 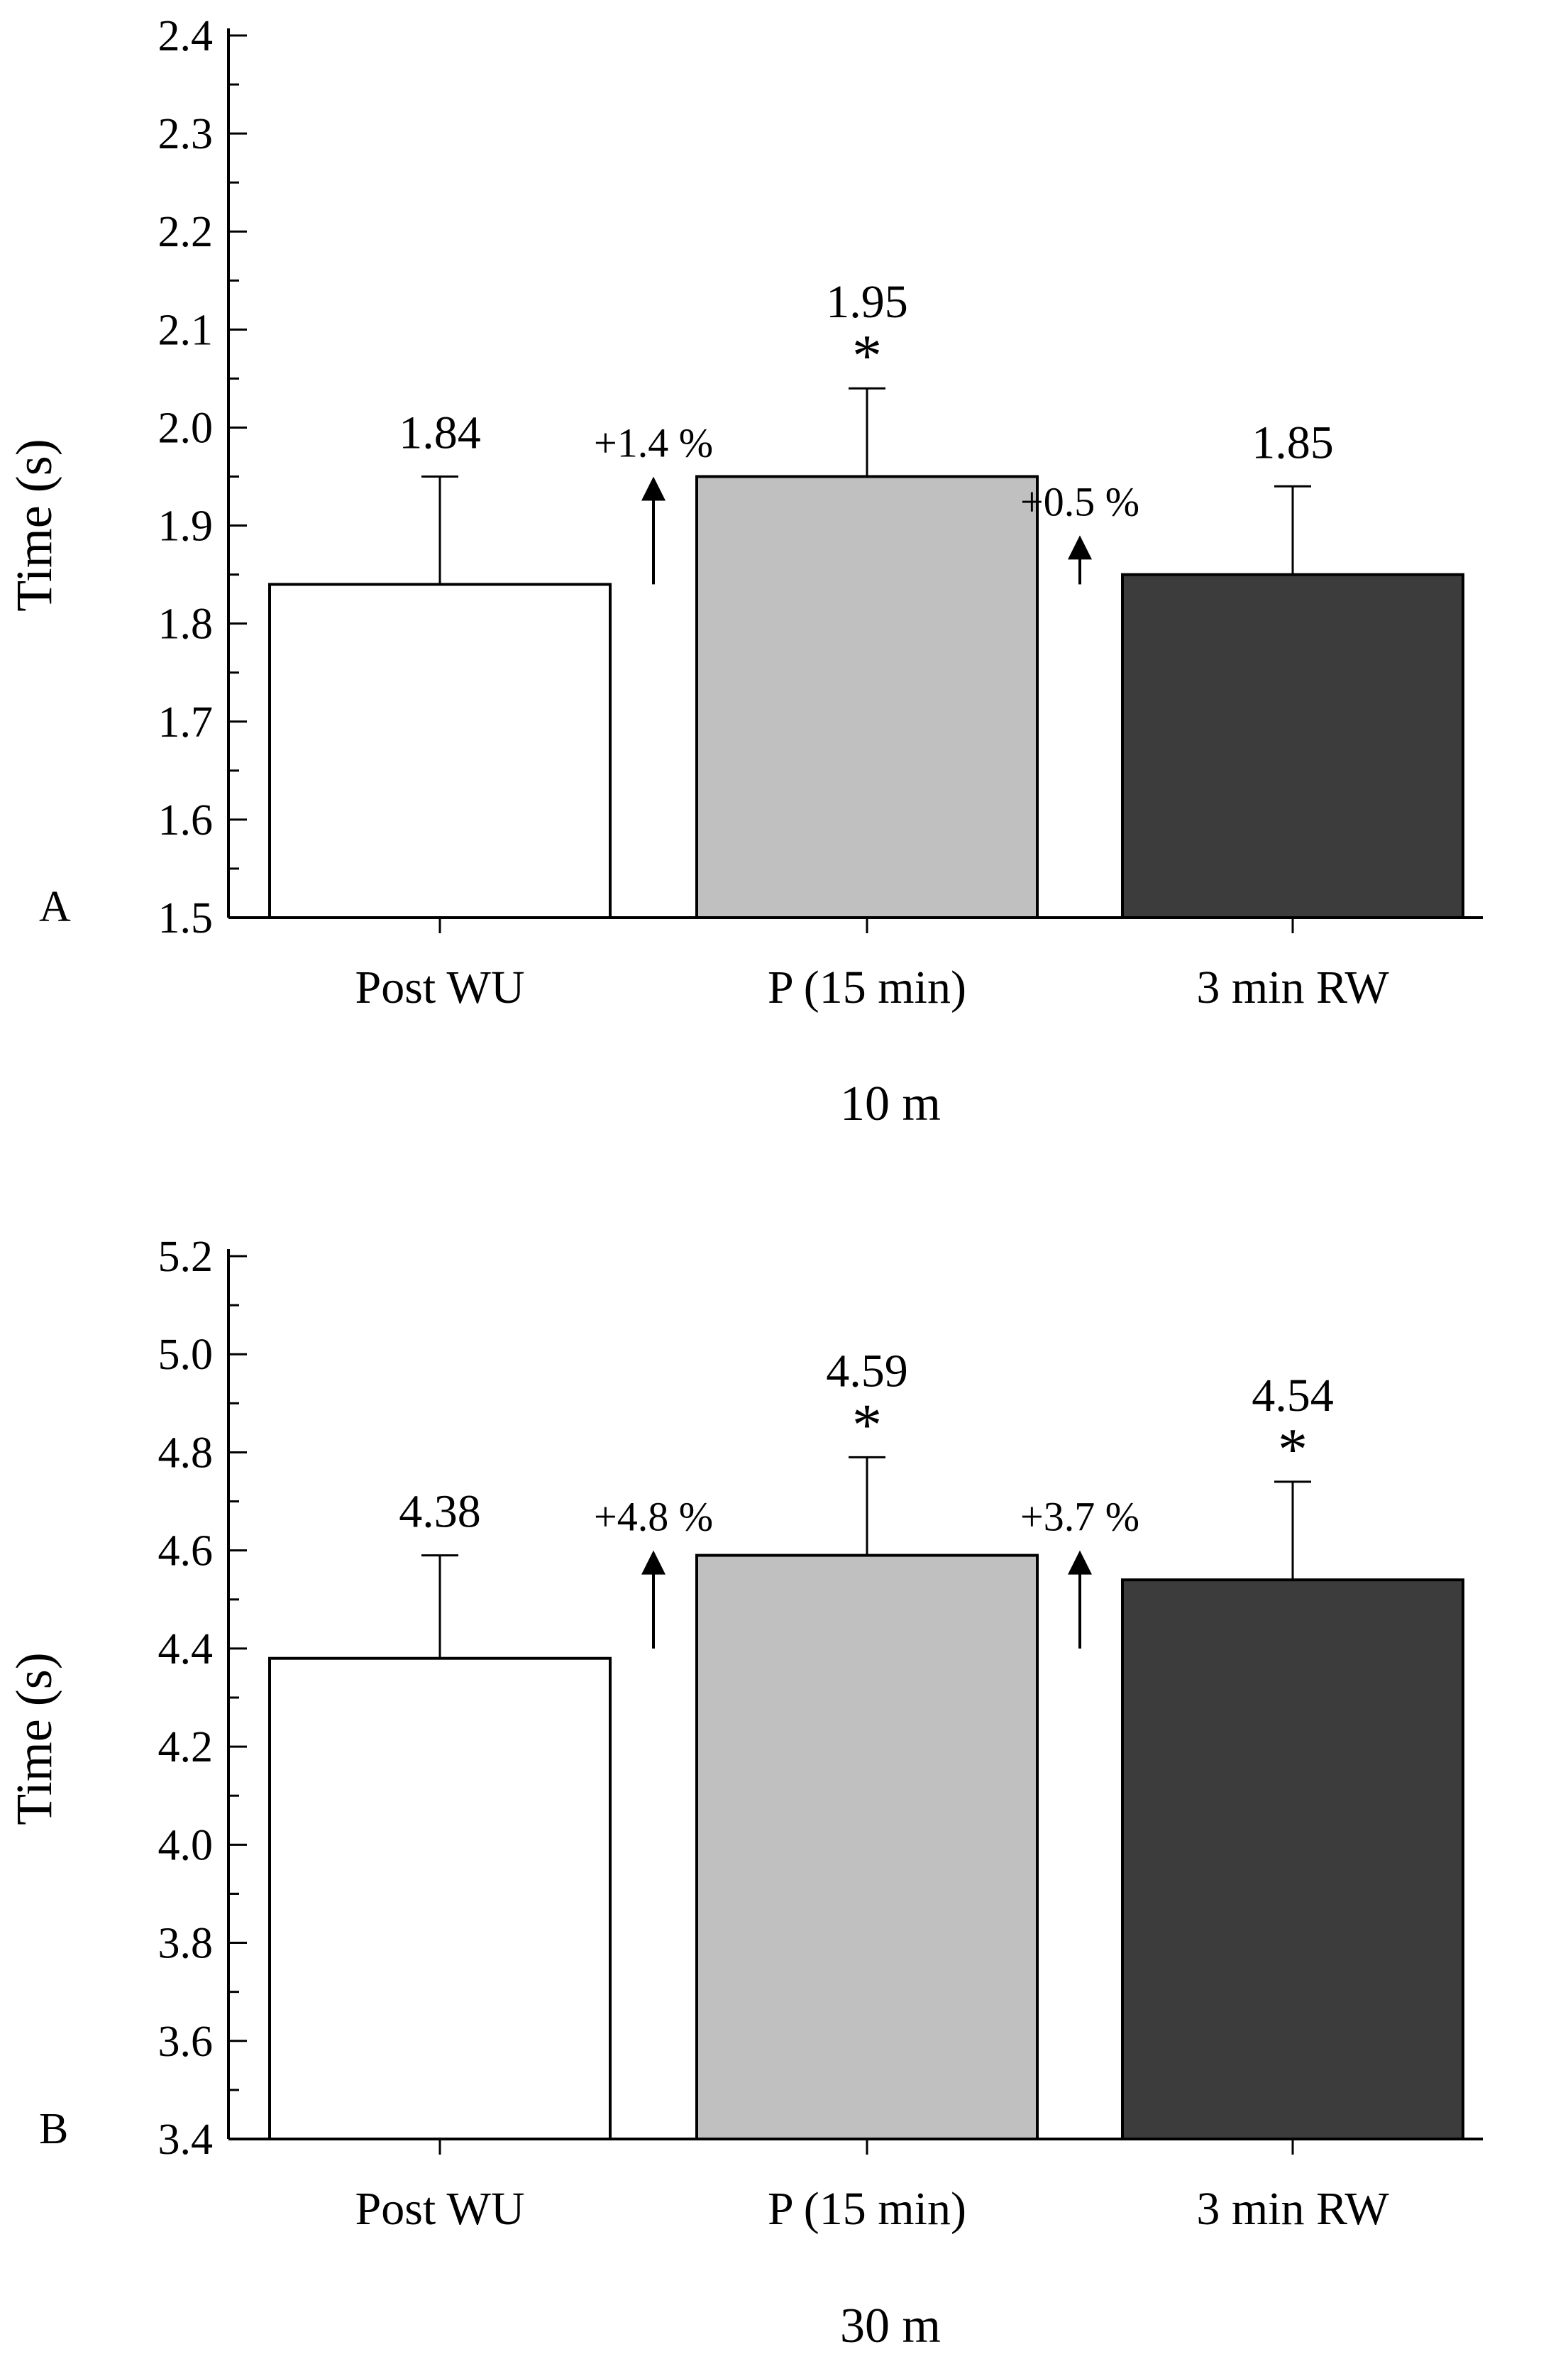 What do you see at coordinates (186, 330) in the screenshot?
I see `y-tick-label: 2.1` at bounding box center [186, 330].